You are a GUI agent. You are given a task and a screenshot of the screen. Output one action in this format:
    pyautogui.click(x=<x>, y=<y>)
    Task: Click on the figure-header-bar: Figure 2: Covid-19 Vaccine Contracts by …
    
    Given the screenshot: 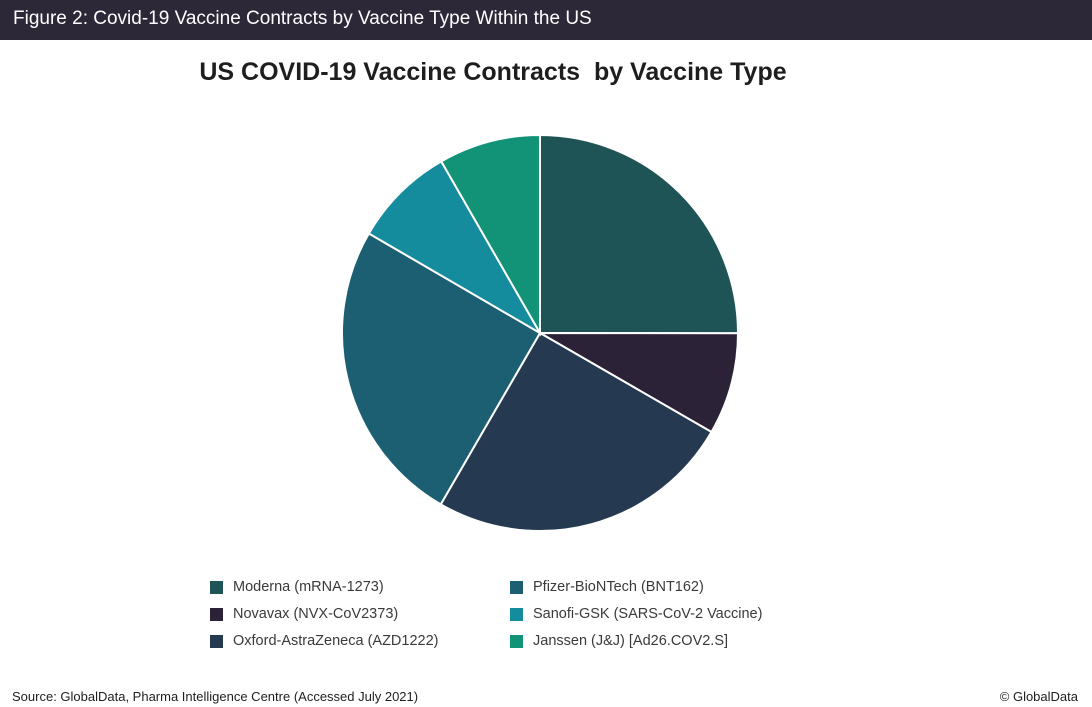 What is the action you would take?
    pyautogui.click(x=546, y=20)
    